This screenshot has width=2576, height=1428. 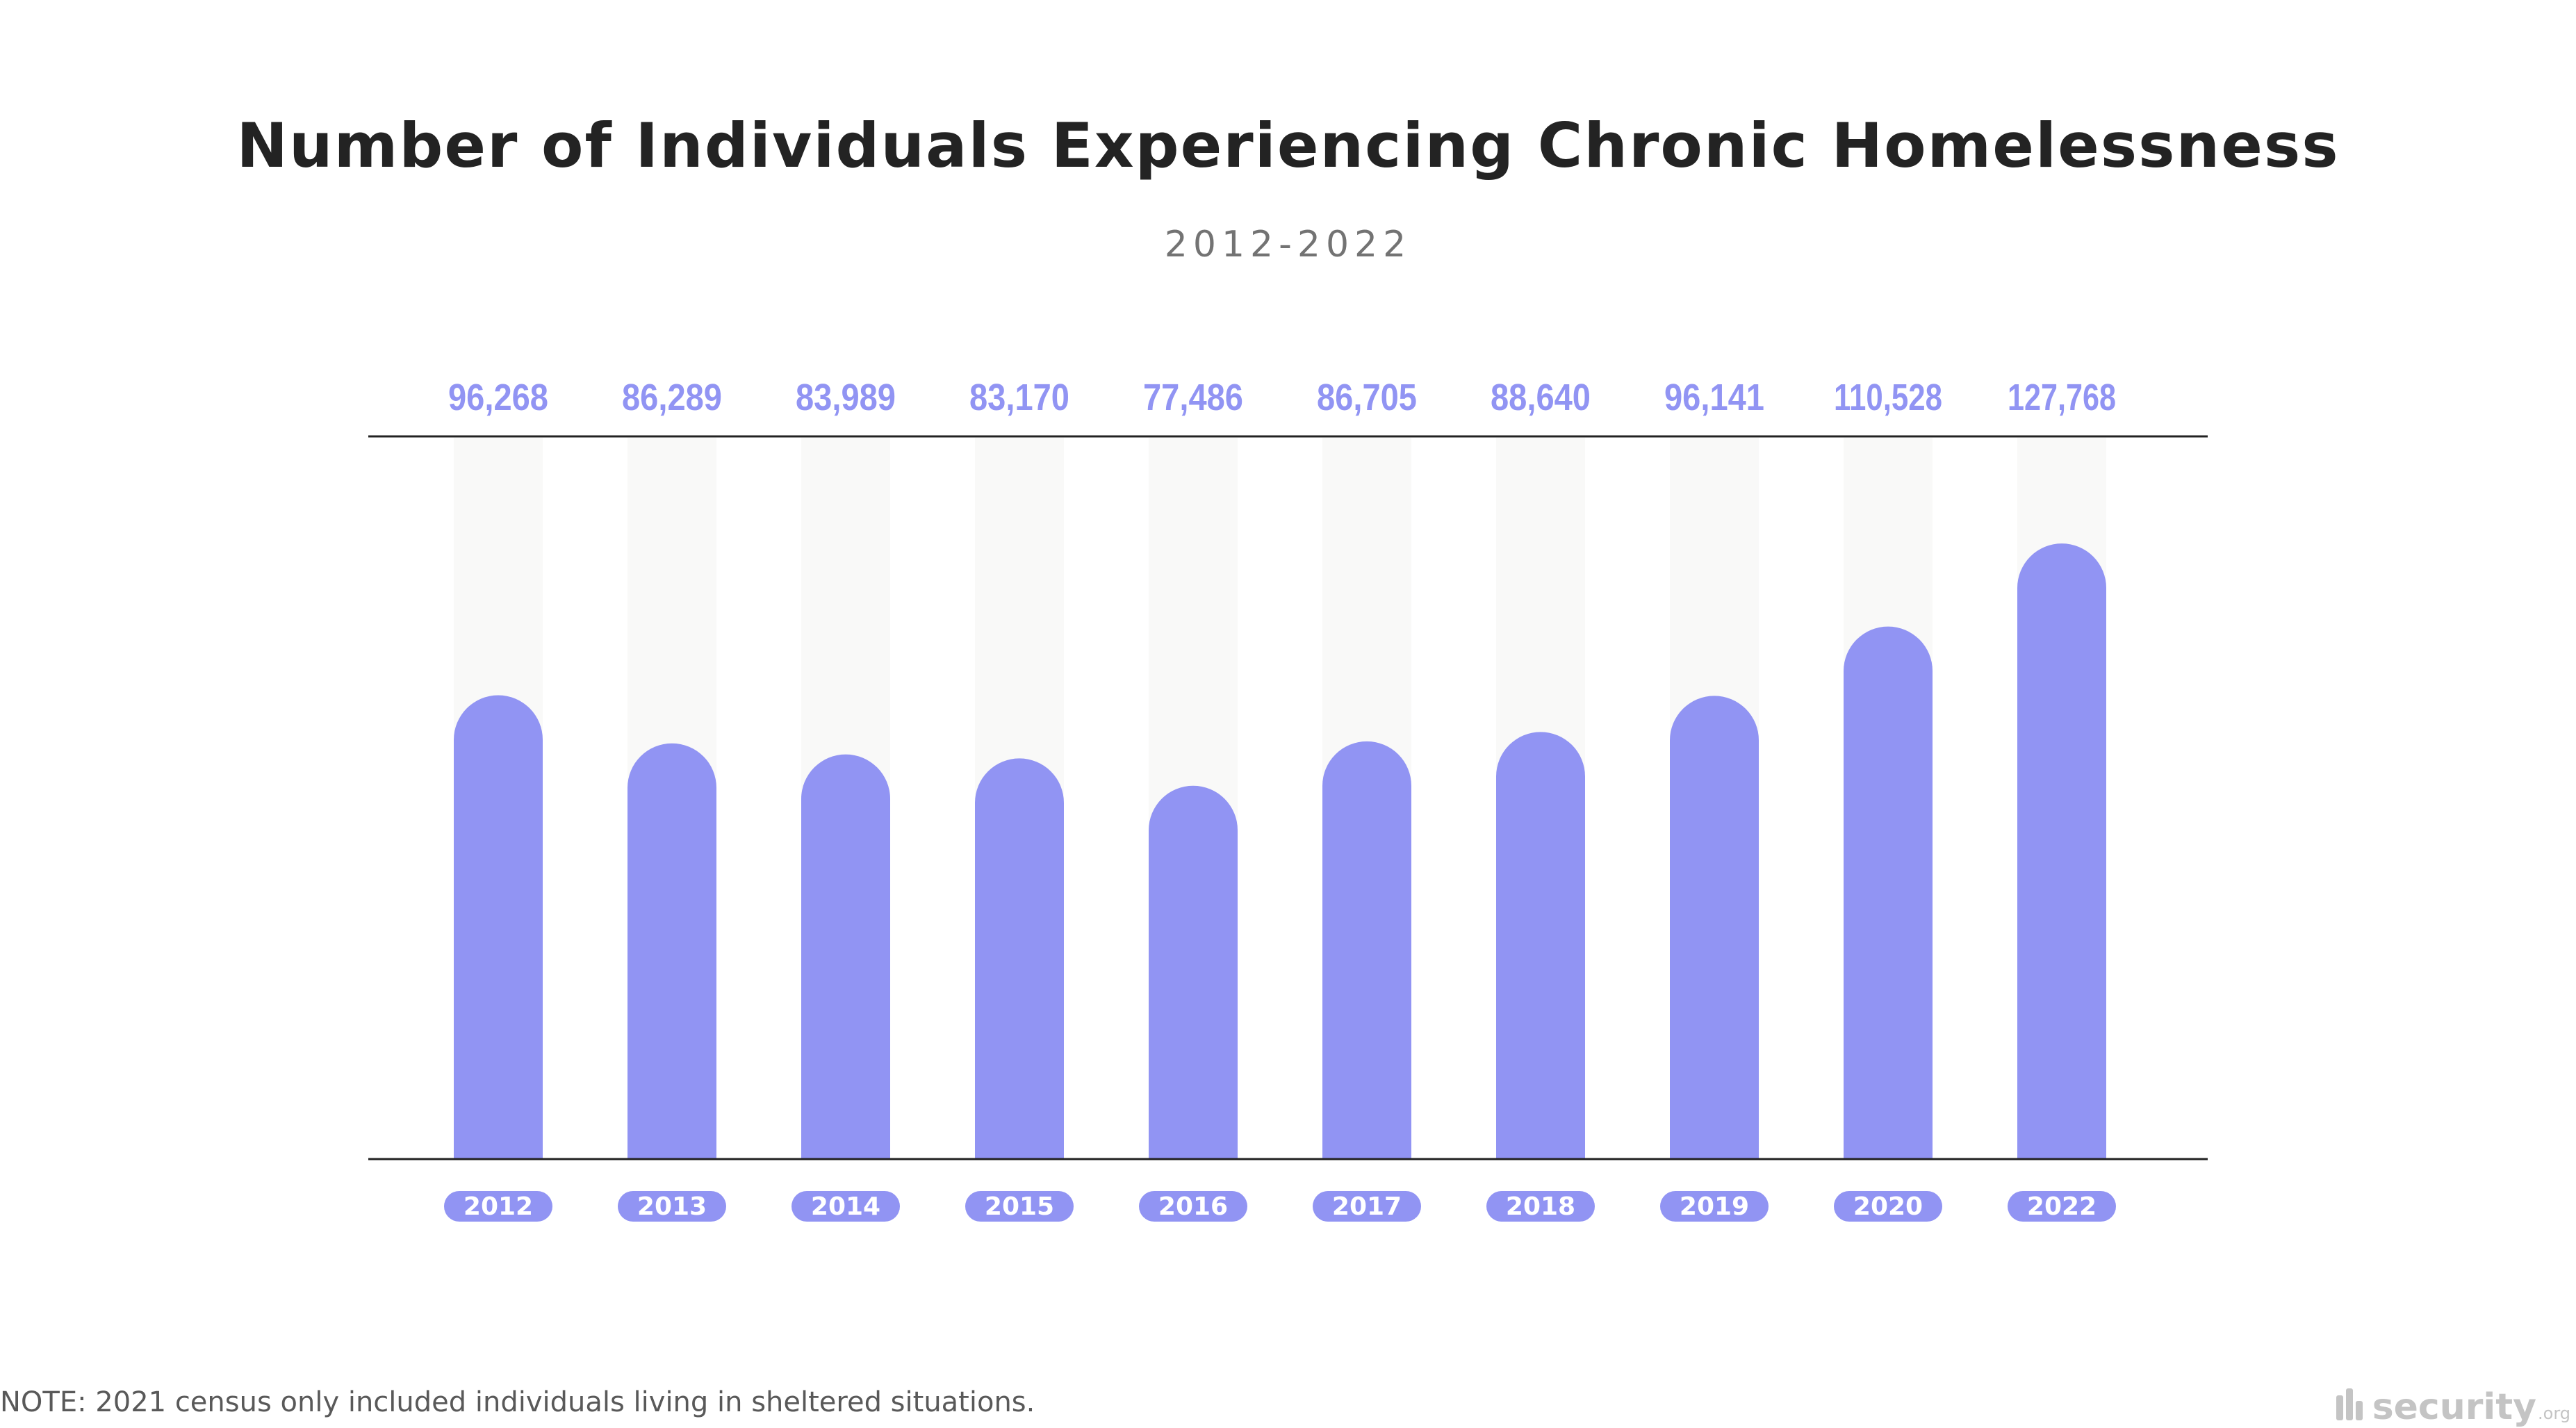 I want to click on bar-2014, so click(x=845, y=956).